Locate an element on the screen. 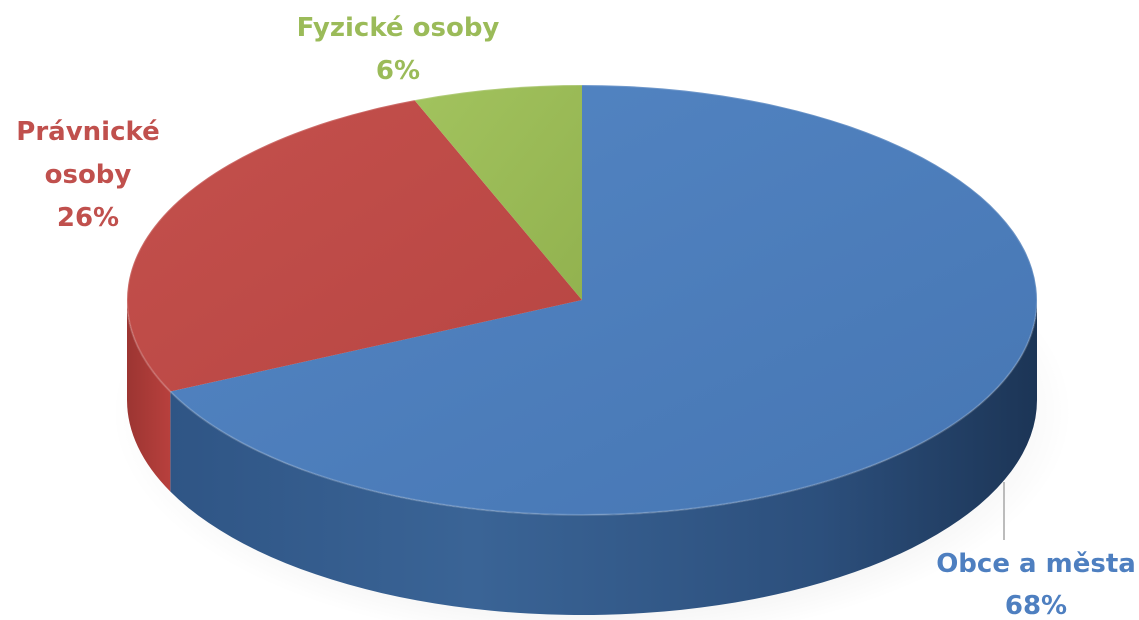  slice-percent-pravnicke-osoby: 26% is located at coordinates (88, 218).